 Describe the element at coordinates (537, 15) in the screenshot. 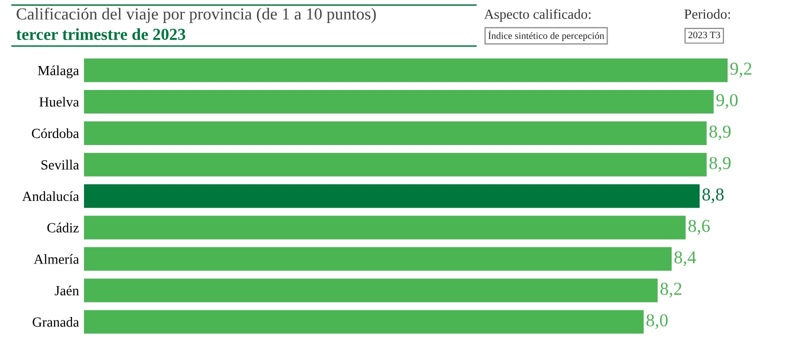

I see `text: Aspecto calificado:` at that location.